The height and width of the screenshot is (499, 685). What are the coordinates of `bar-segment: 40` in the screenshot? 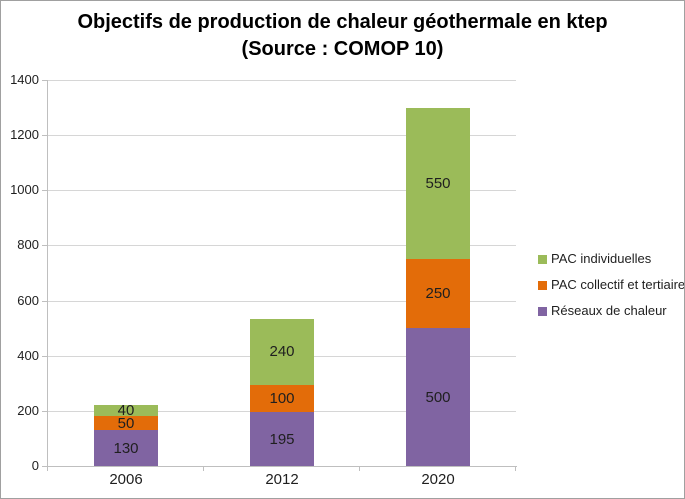 It's located at (126, 411).